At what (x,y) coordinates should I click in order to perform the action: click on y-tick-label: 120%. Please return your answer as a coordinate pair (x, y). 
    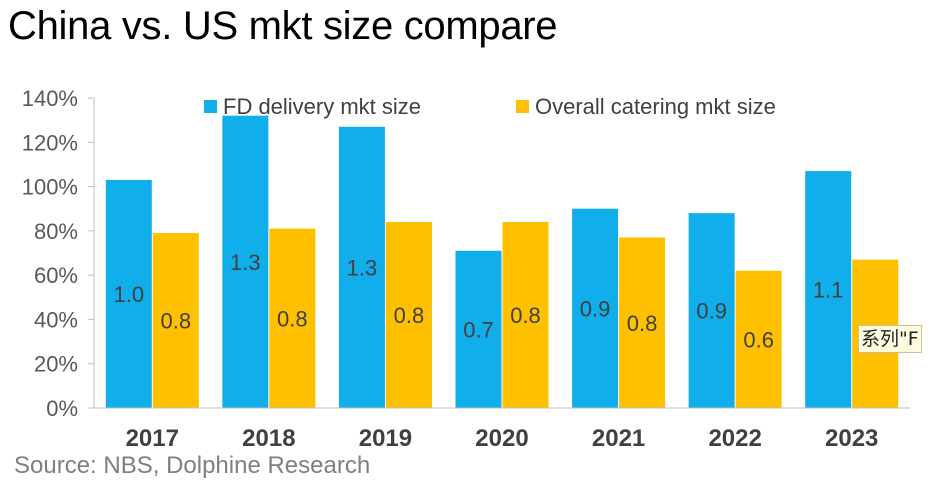
    Looking at the image, I should click on (50, 142).